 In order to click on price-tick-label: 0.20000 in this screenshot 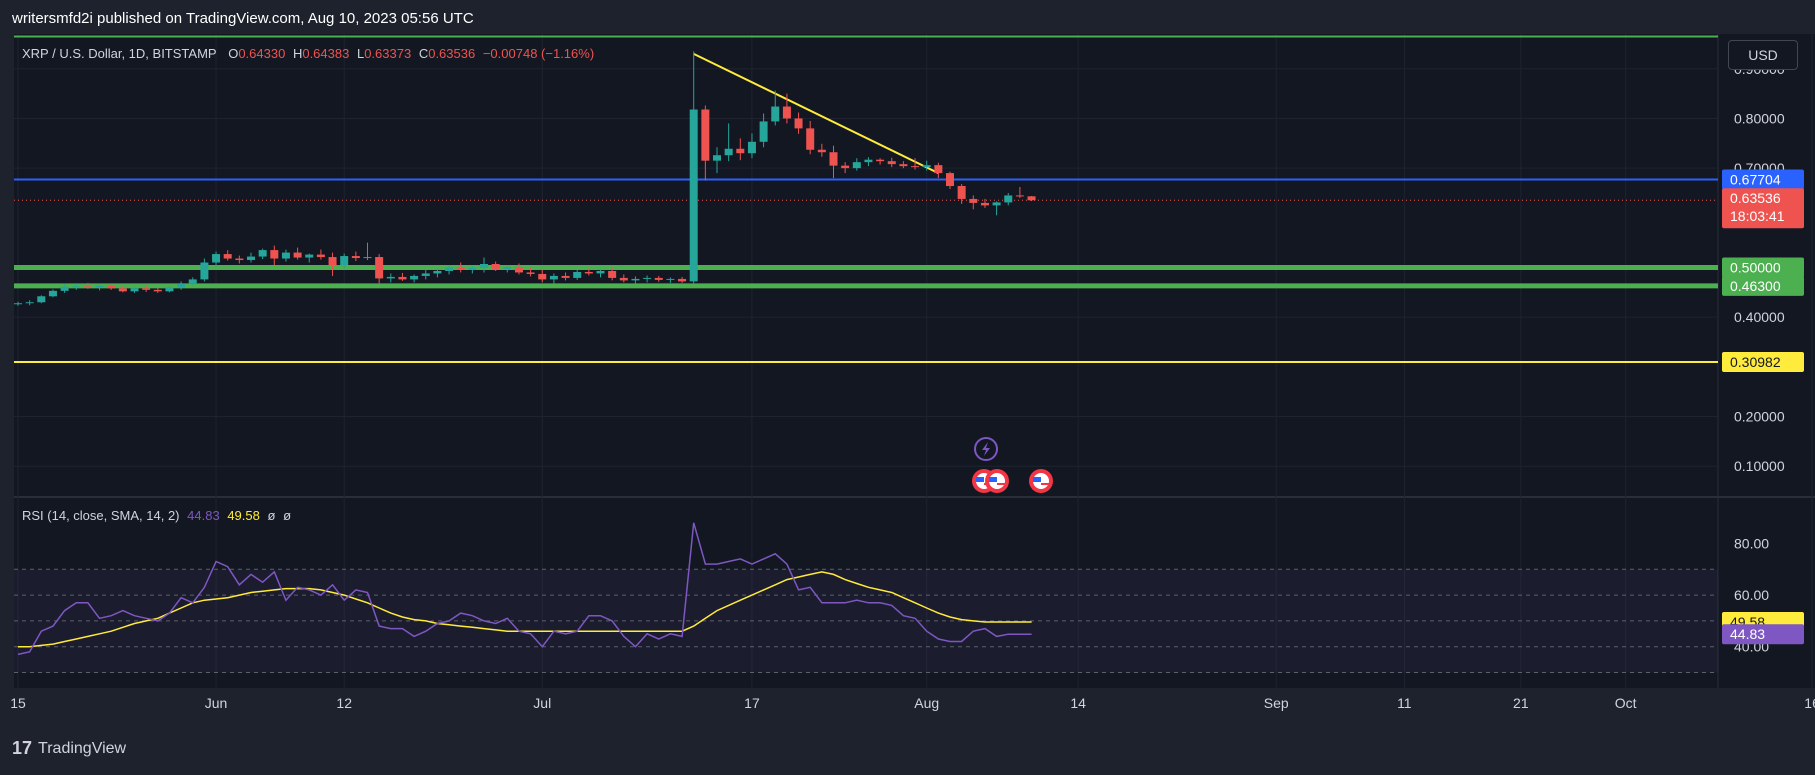, I will do `click(1759, 417)`.